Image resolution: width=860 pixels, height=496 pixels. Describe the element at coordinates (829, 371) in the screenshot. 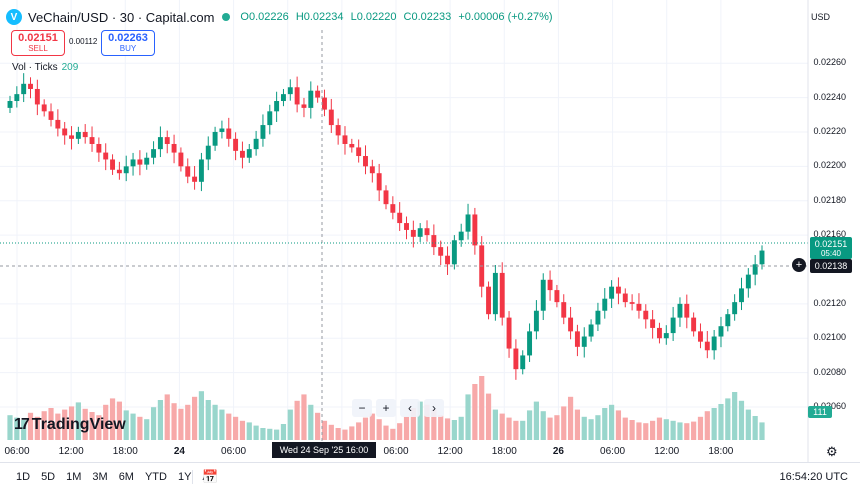

I see `price-tick-label: 0.02080` at that location.